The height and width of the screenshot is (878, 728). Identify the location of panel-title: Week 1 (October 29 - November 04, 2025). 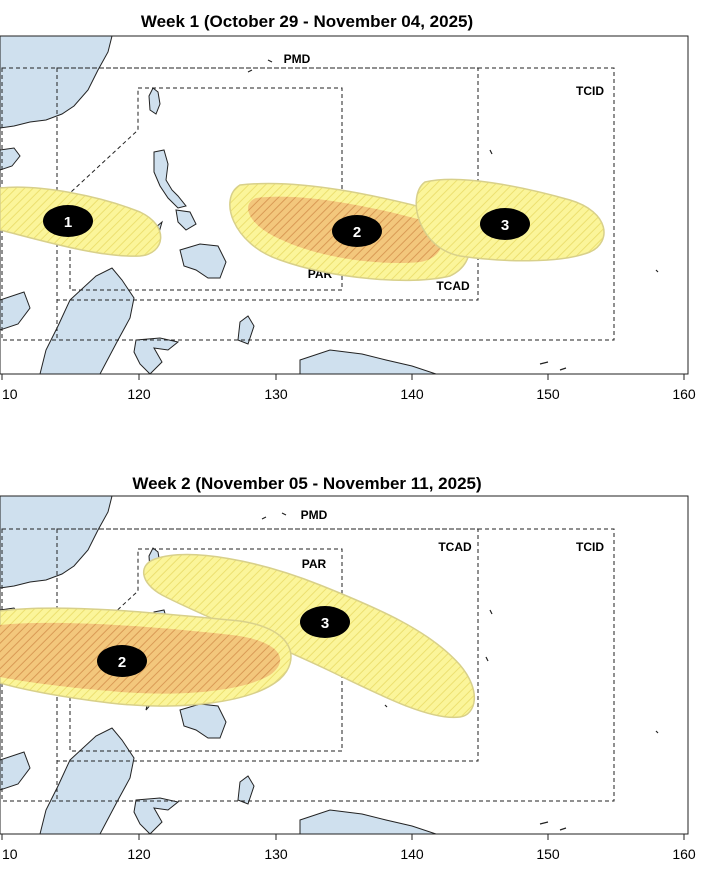
(307, 21).